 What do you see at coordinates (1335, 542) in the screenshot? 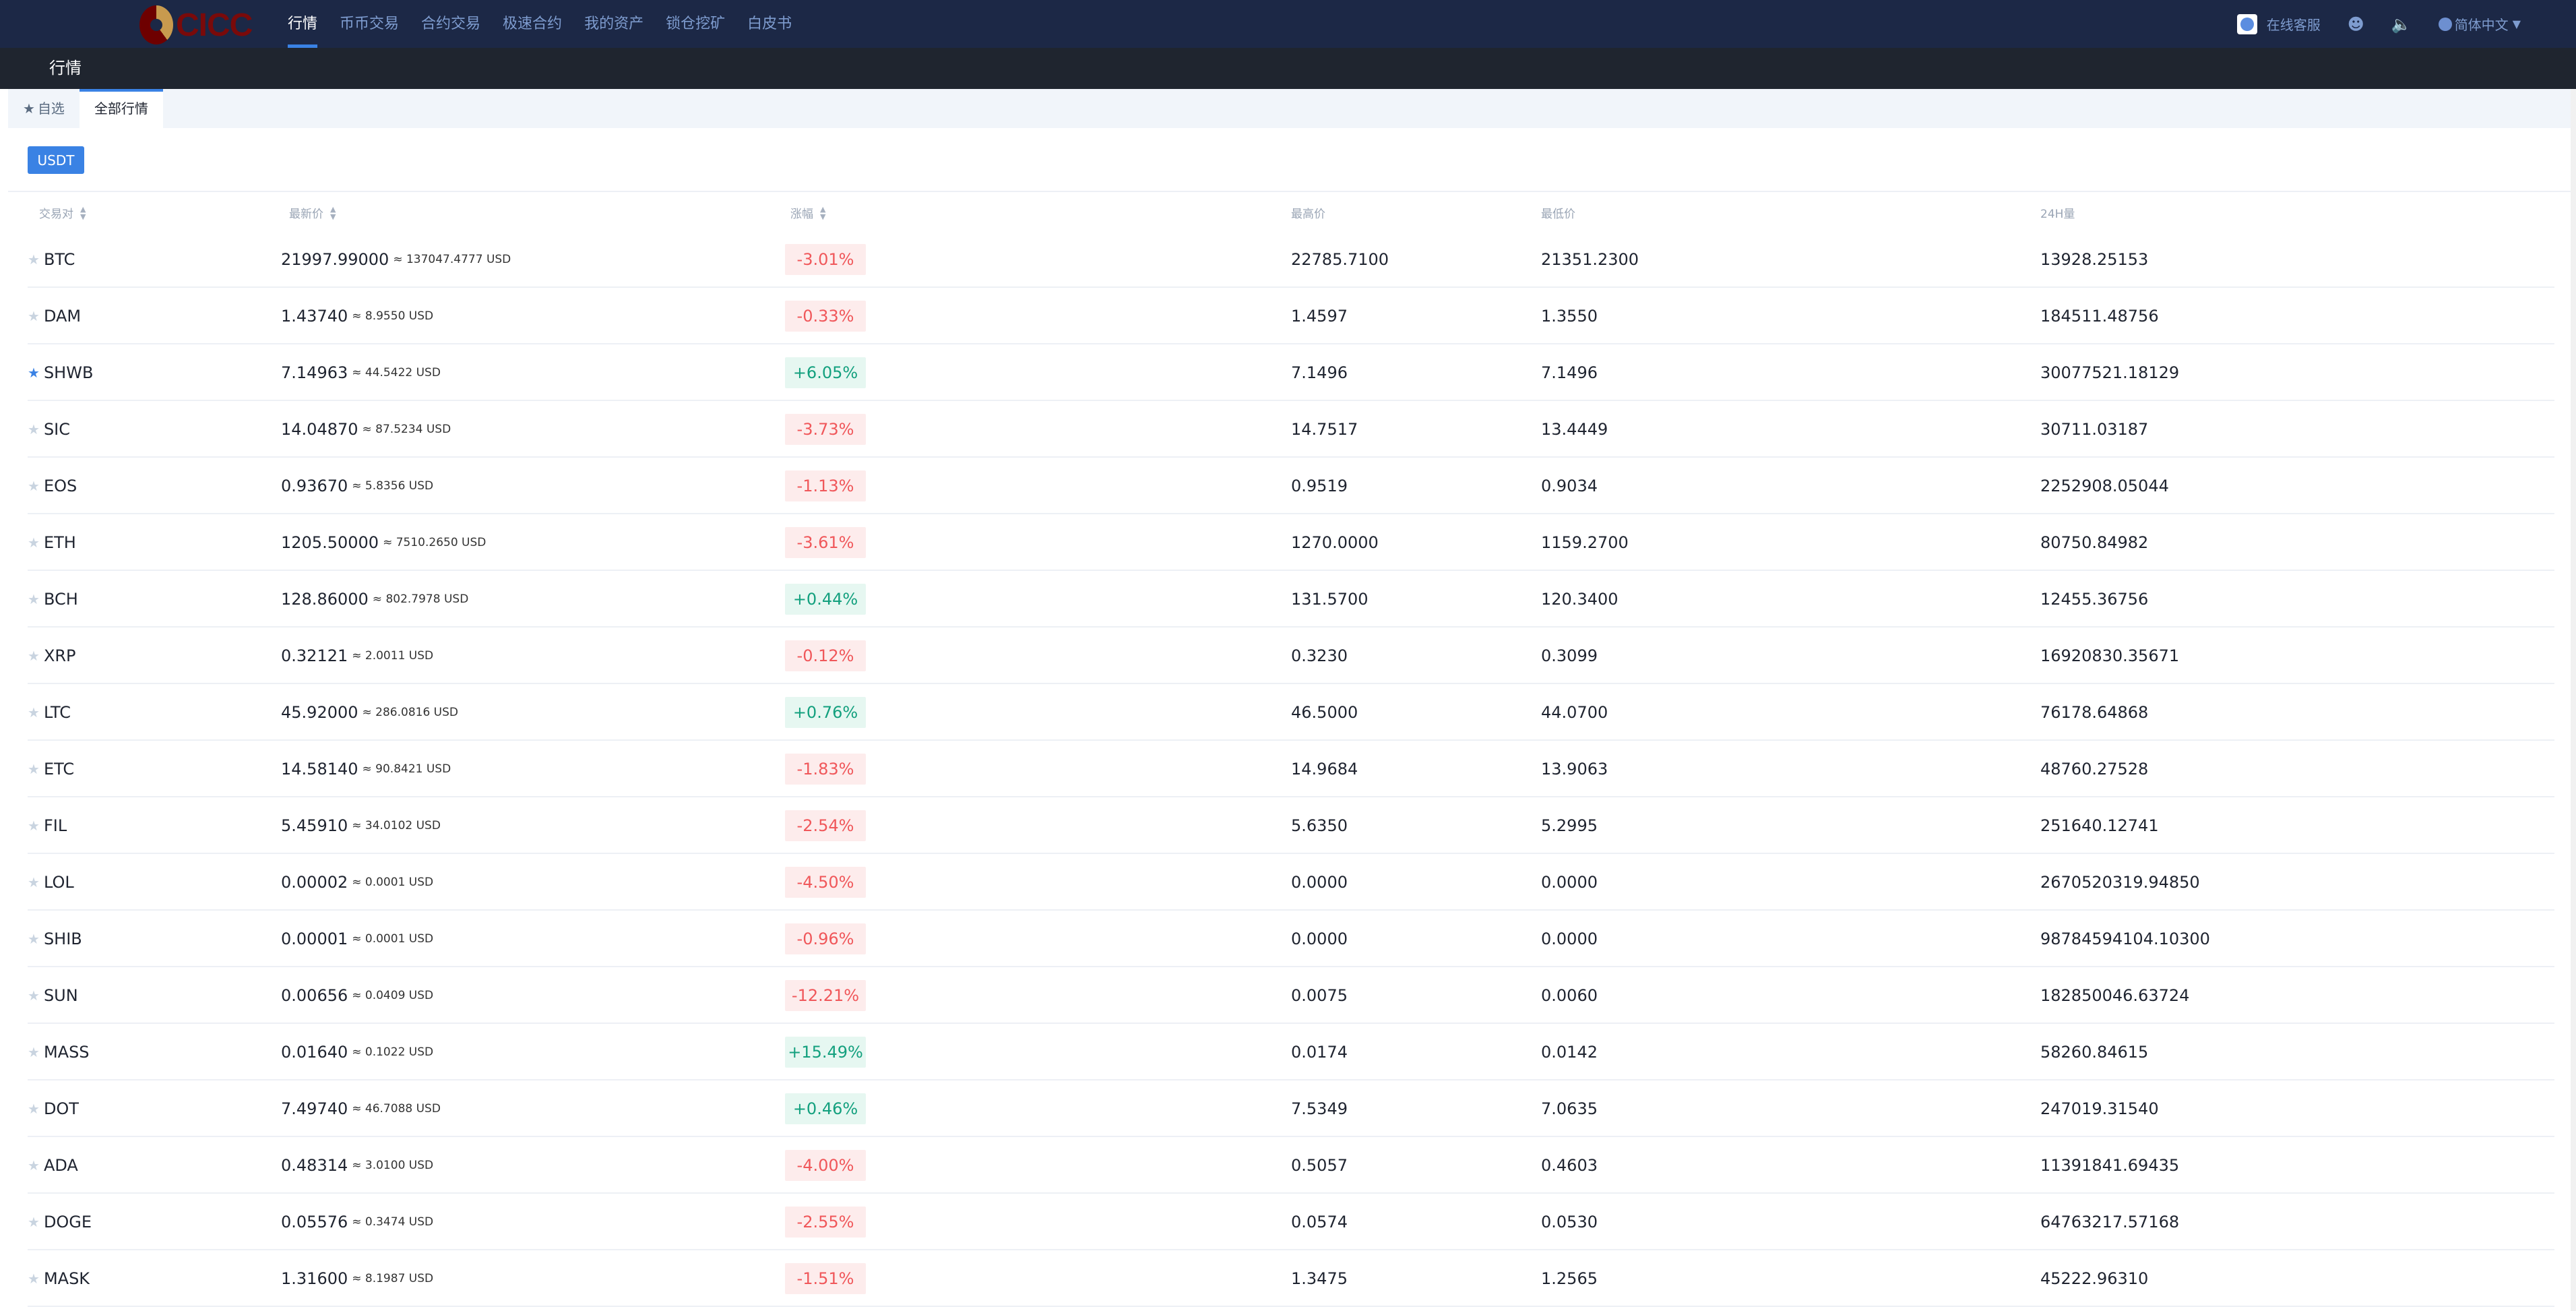
I see `high-price: 1270.0000` at bounding box center [1335, 542].